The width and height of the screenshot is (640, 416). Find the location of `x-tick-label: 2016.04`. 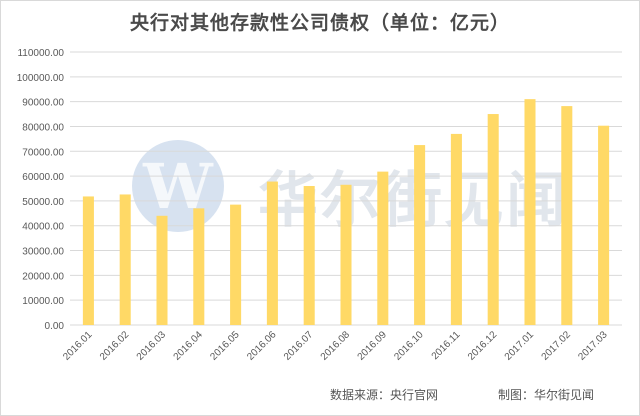

x-tick-label: 2016.04 is located at coordinates (189, 346).